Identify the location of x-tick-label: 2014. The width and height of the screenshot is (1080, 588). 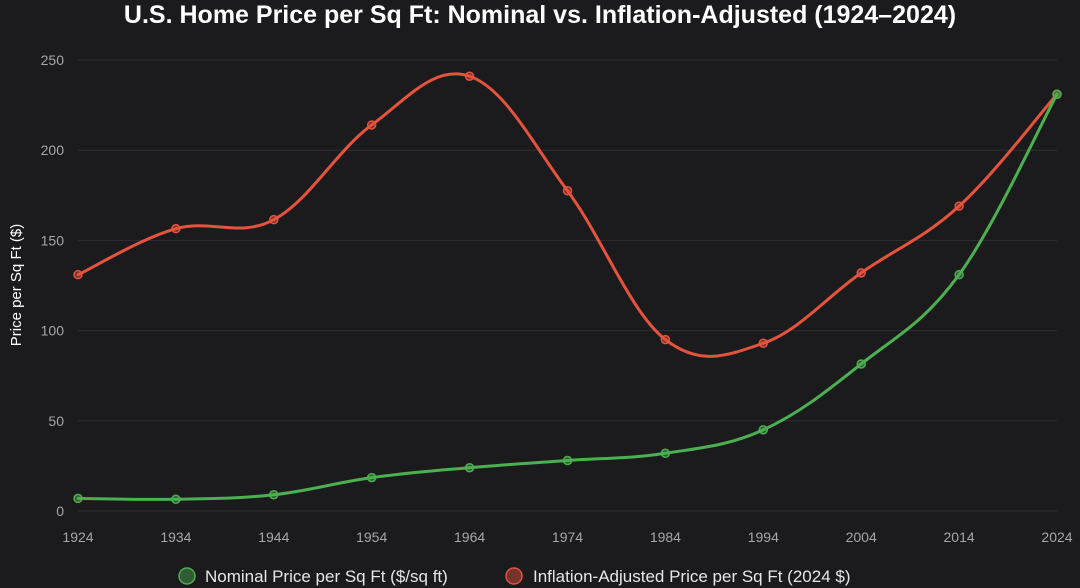
(959, 537).